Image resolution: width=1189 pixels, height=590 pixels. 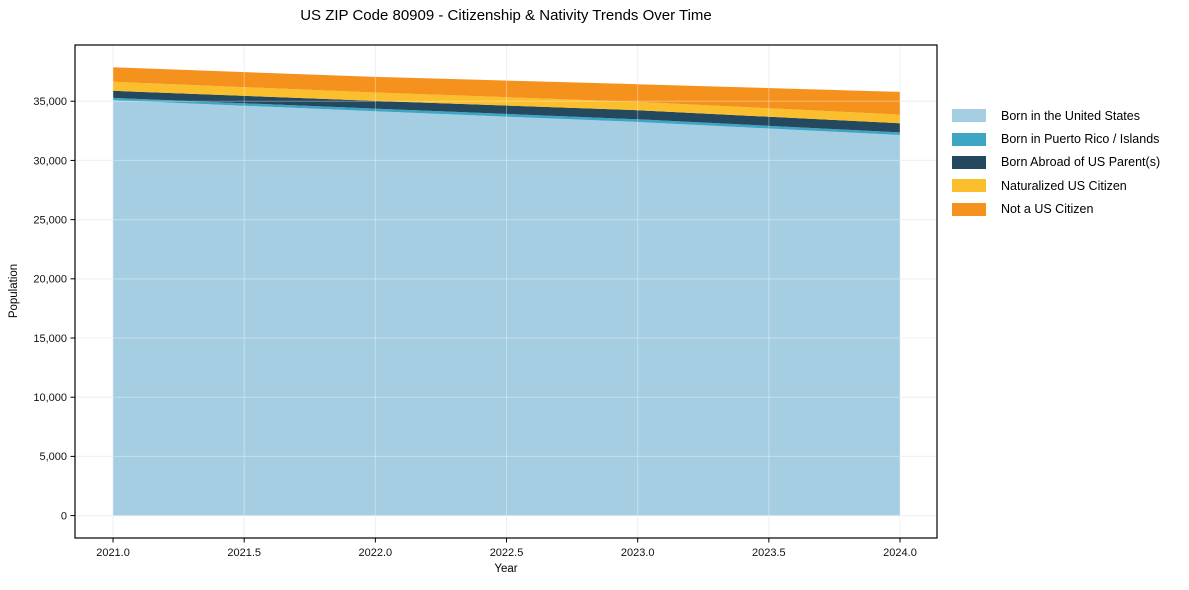 I want to click on legend-item-born-in-puerto-rico-islands: Born in Puerto Rico / Islands, so click(x=1056, y=138).